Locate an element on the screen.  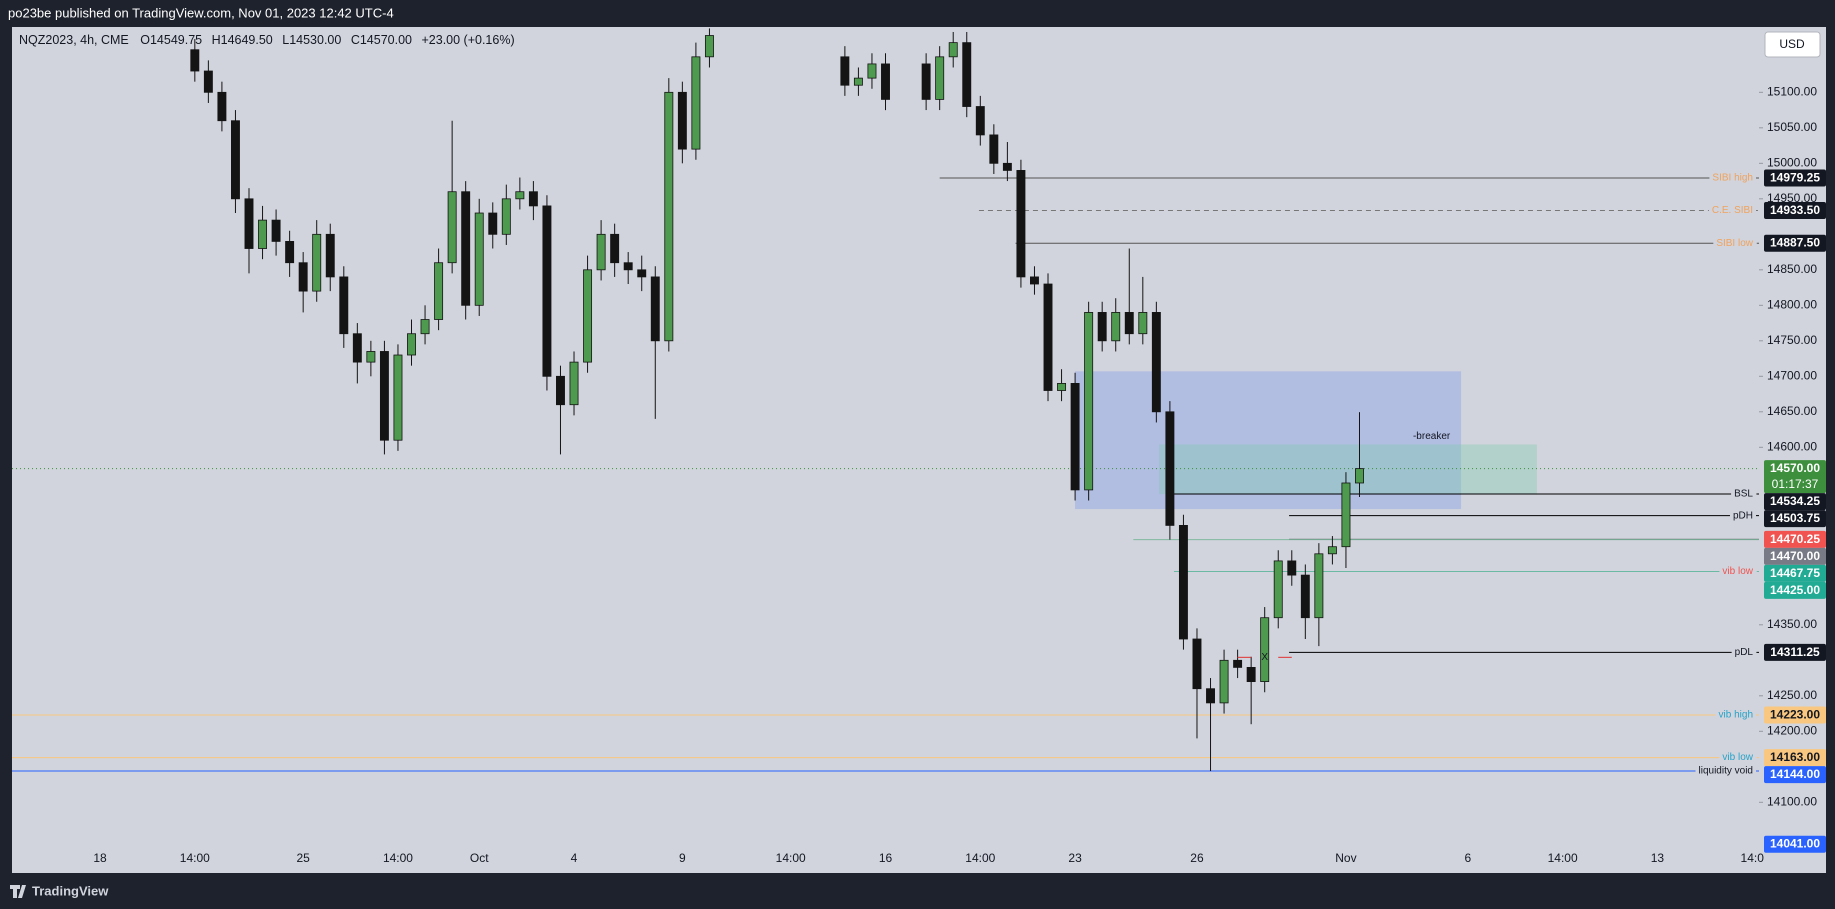
change-value: +23.00 (+0.16%) is located at coordinates (467, 40).